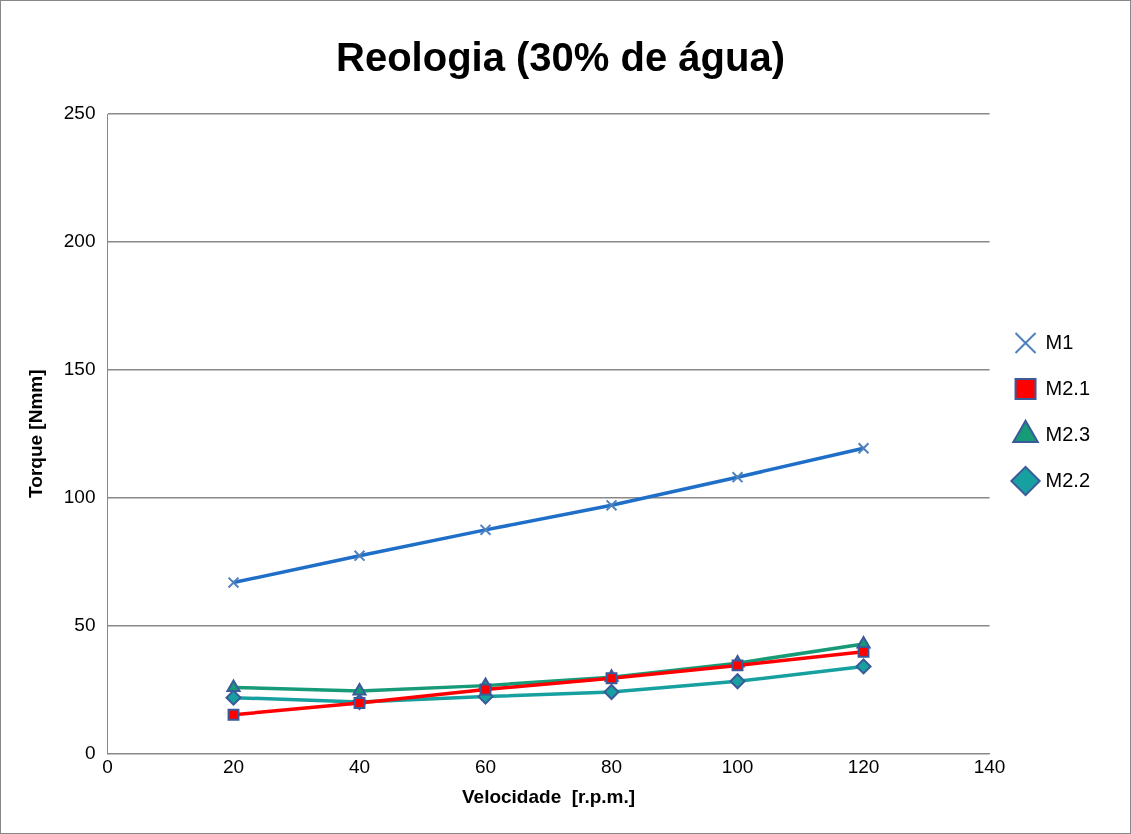  What do you see at coordinates (359, 767) in the screenshot?
I see `x-tick-label: 40` at bounding box center [359, 767].